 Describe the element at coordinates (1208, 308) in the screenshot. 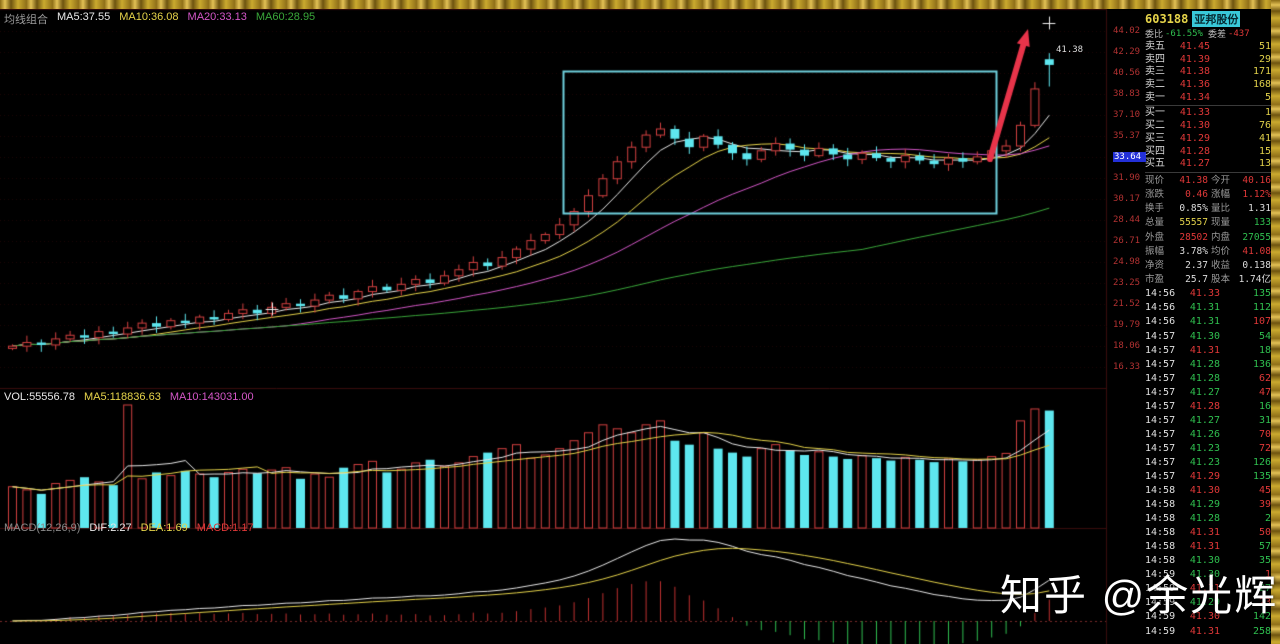

I see `tick-row: 14:56 41.31 112` at that location.